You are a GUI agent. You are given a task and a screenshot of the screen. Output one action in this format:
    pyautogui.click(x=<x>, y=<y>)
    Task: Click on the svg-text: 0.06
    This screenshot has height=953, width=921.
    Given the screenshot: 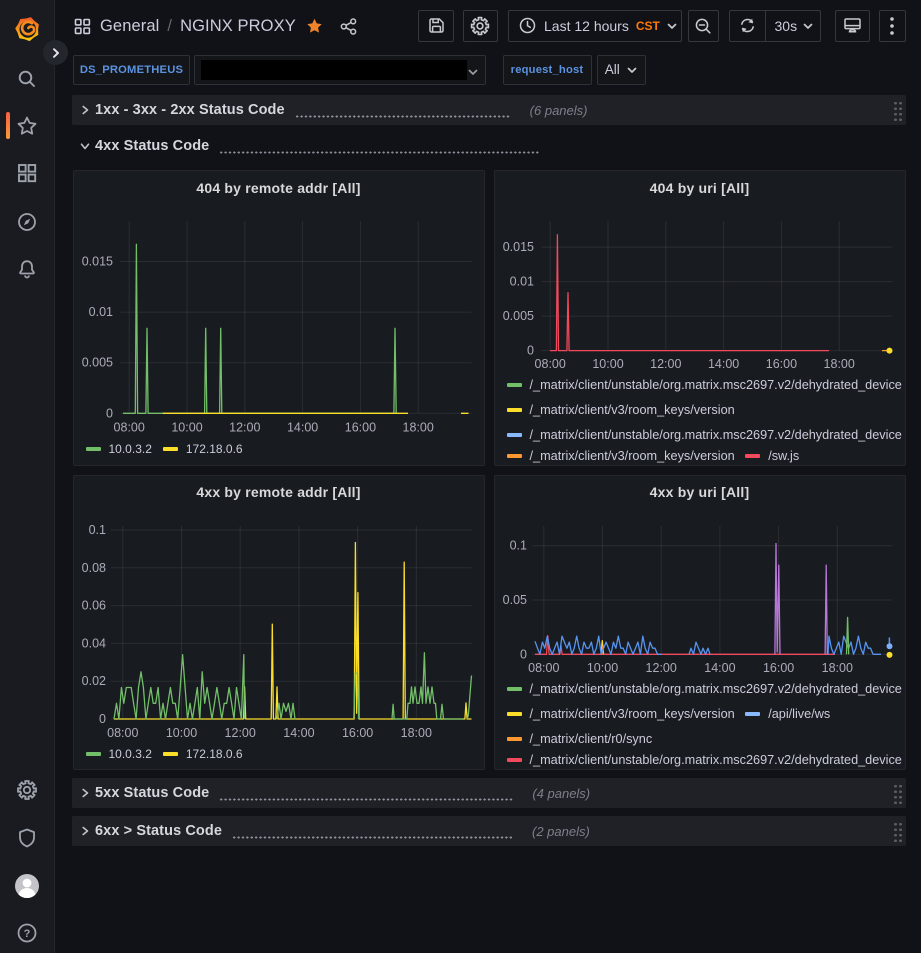 What is the action you would take?
    pyautogui.click(x=93, y=605)
    